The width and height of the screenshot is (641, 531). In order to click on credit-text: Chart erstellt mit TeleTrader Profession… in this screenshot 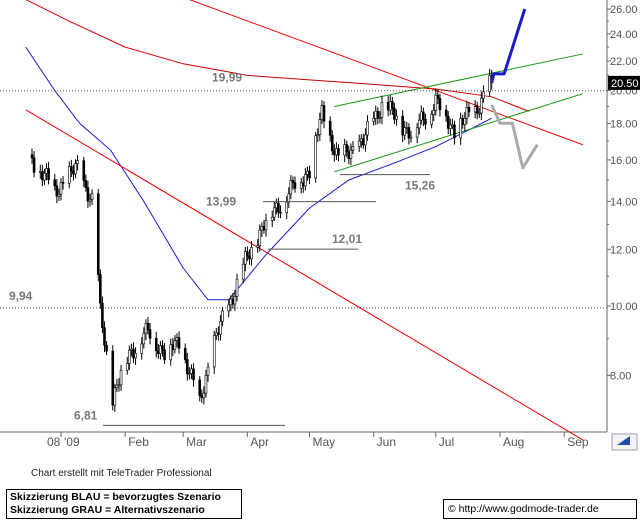, I will do `click(121, 473)`.